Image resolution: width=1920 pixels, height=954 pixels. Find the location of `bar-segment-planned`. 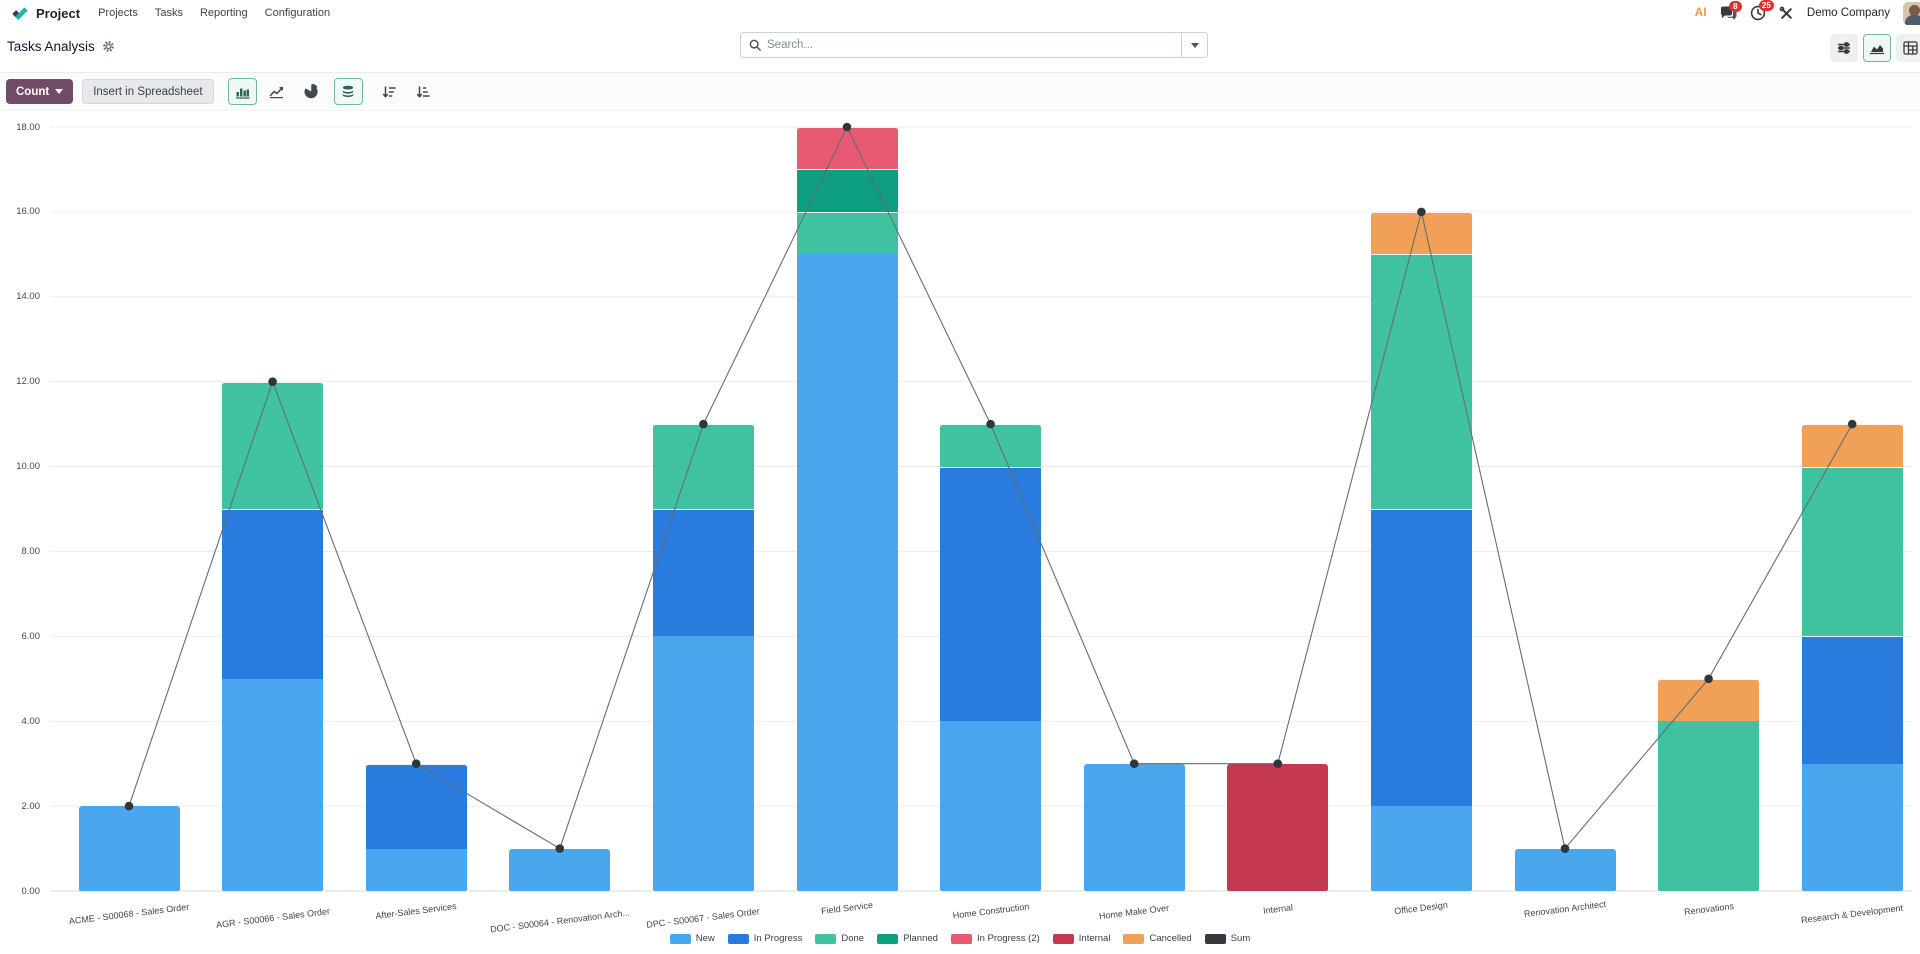

bar-segment-planned is located at coordinates (847, 190).